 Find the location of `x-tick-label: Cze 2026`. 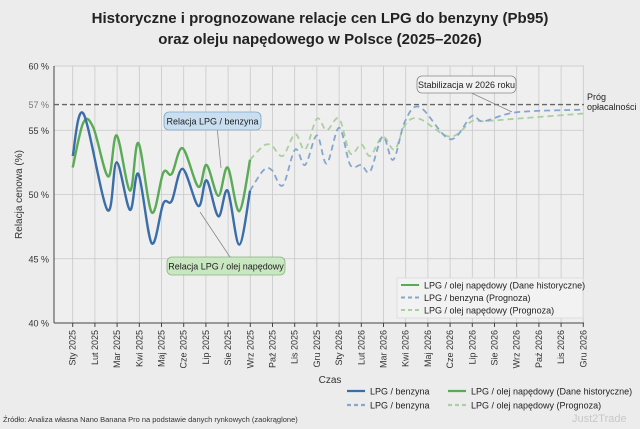

x-tick-label: Cze 2026 is located at coordinates (450, 349).